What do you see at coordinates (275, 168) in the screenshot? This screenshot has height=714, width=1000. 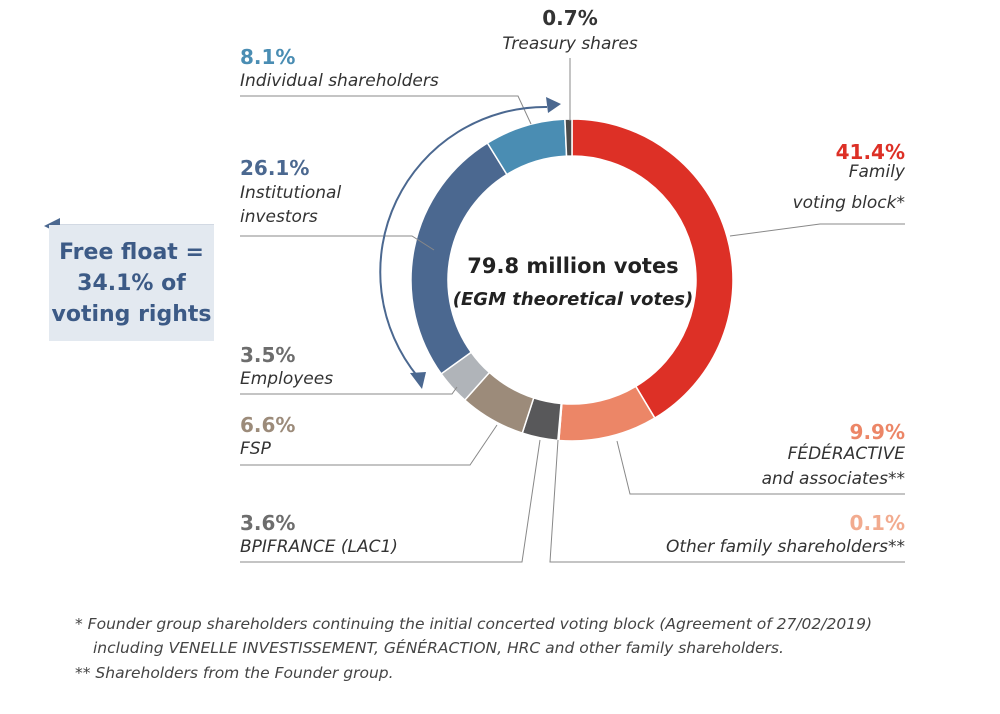 I see `label-institutional-pct: 26.1%` at bounding box center [275, 168].